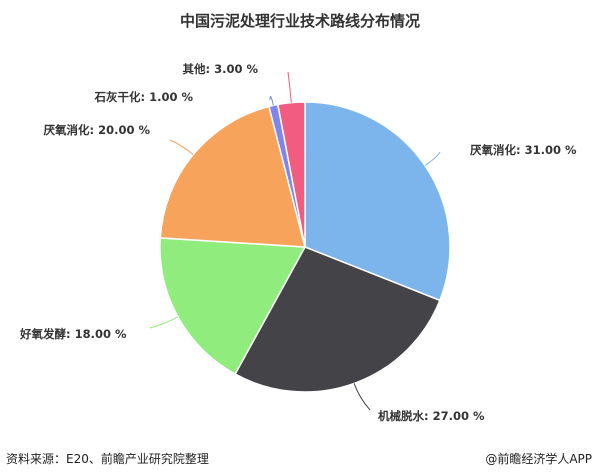 This screenshot has width=600, height=473. I want to click on data-label: 厌氧消化: 20.00 %, so click(96, 130).